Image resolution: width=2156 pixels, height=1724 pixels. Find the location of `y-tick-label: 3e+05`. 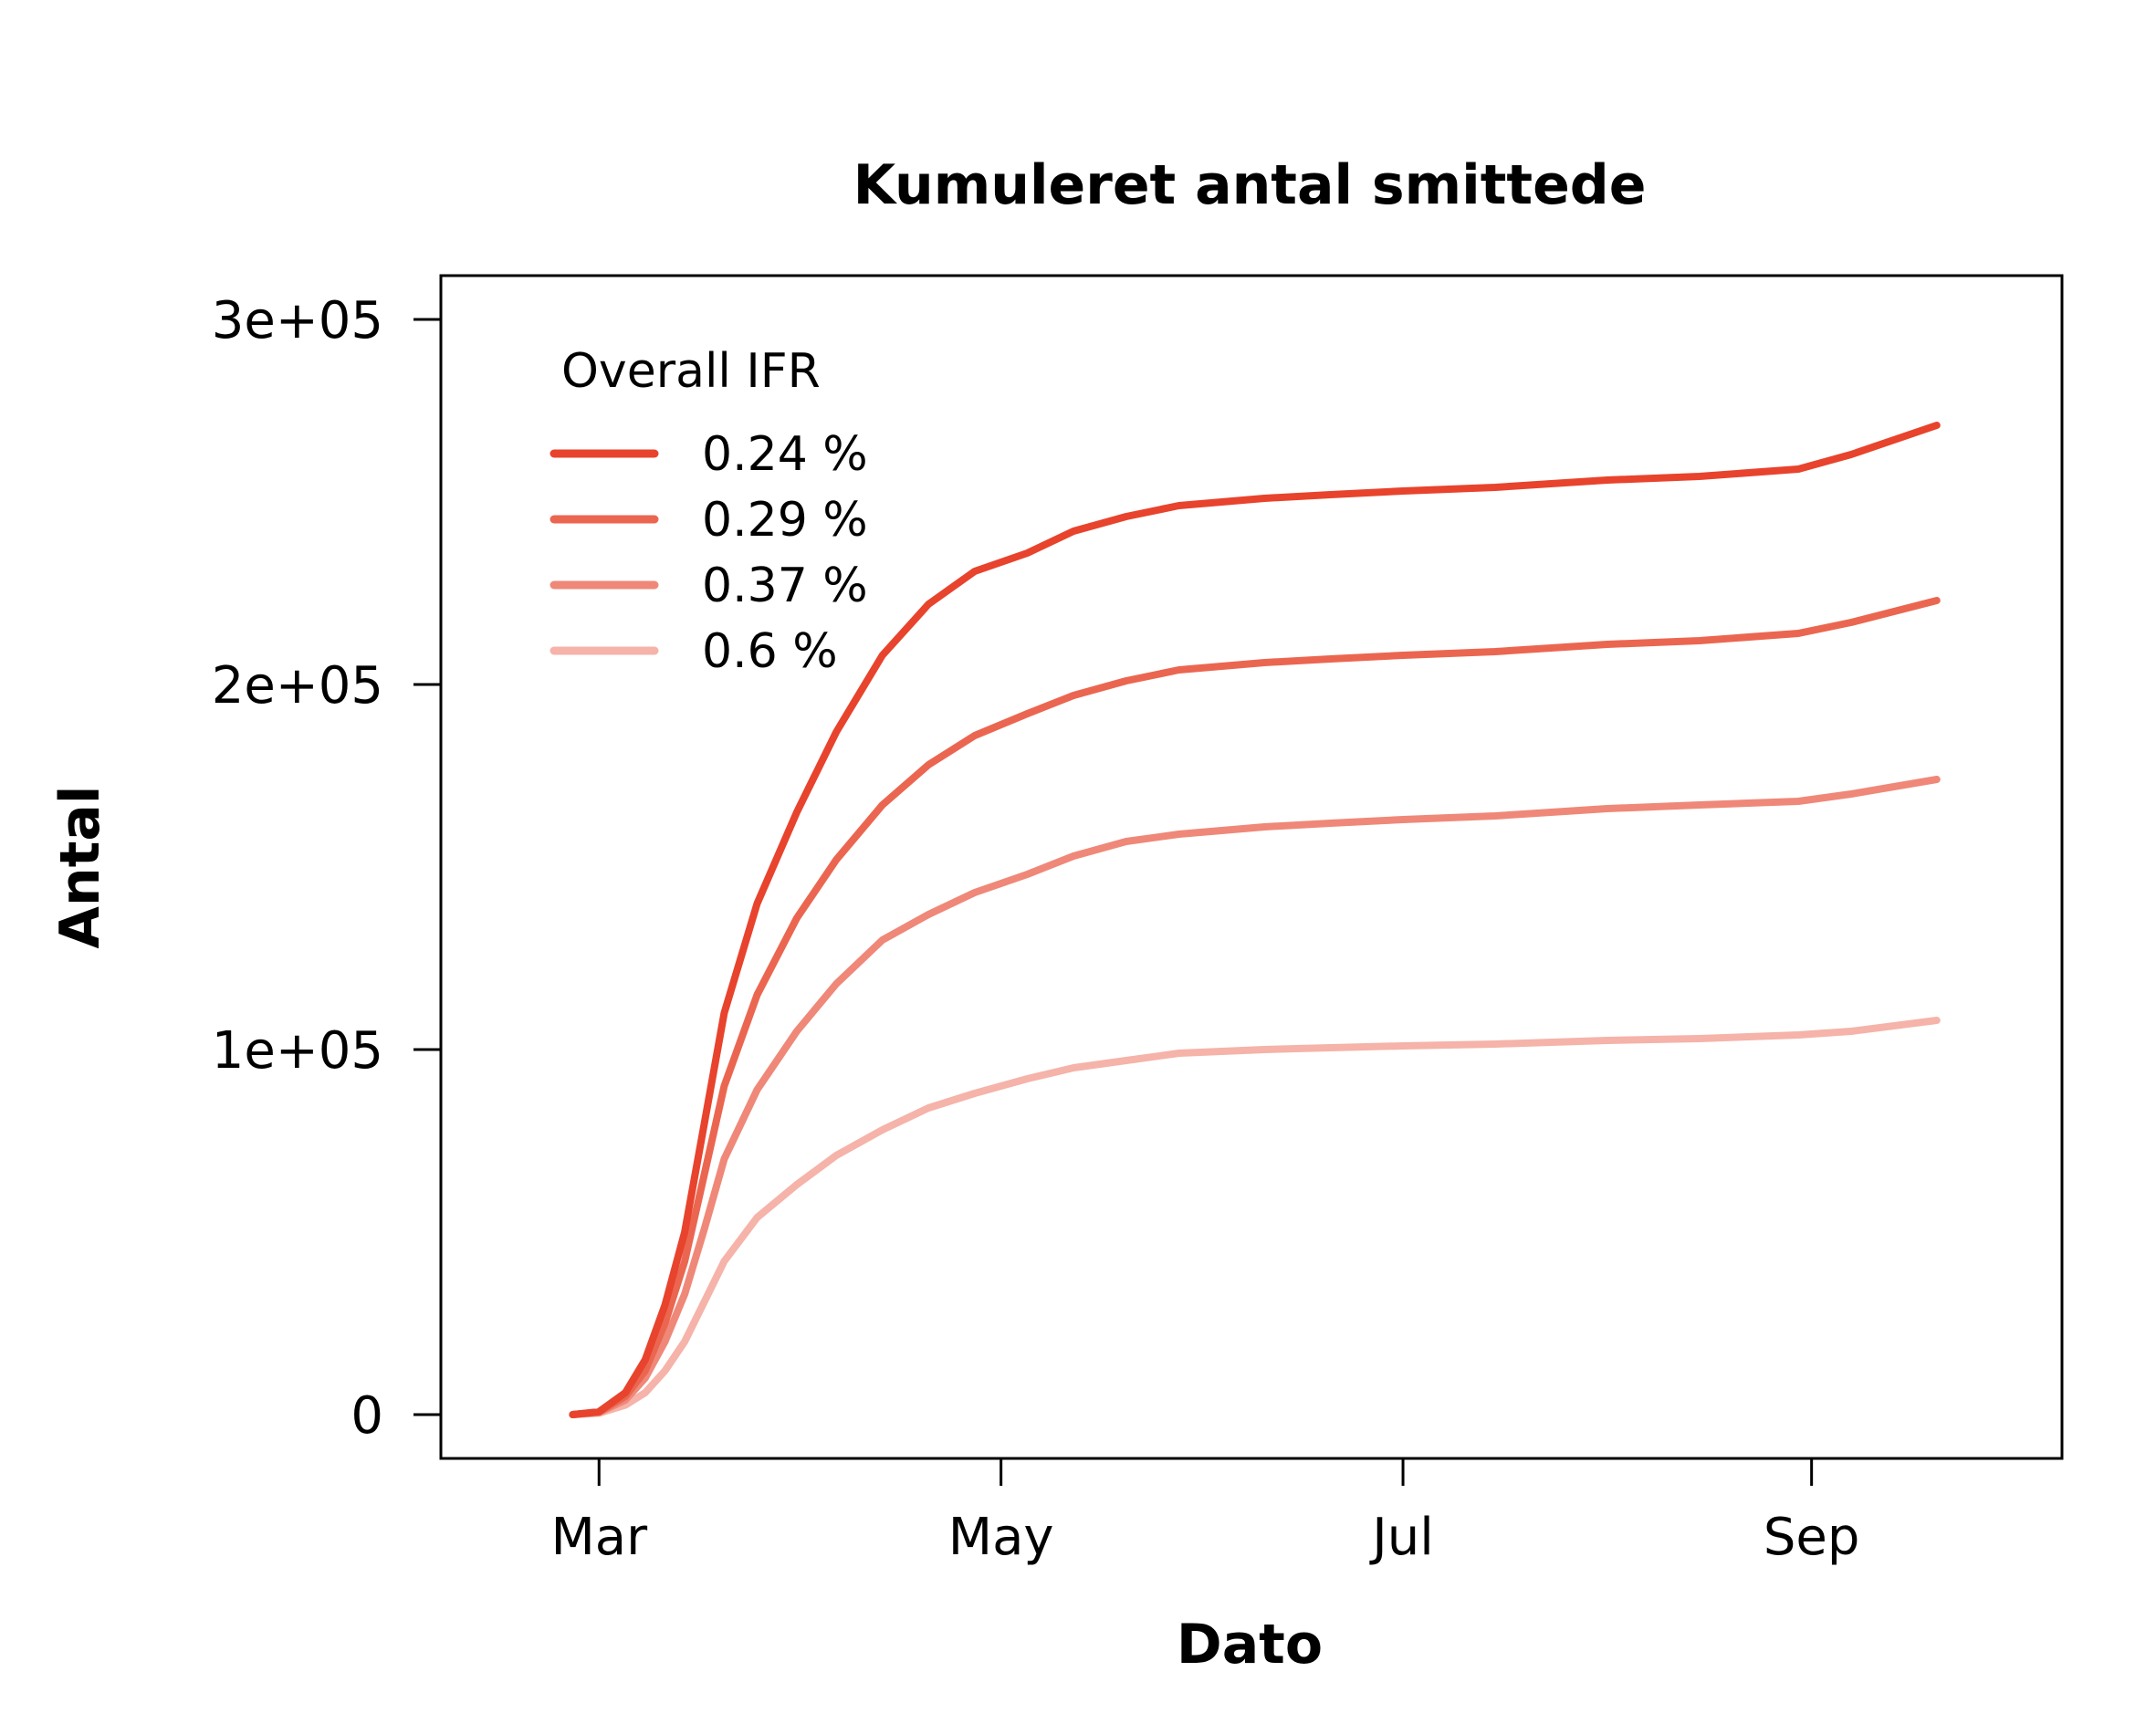

y-tick-label: 3e+05 is located at coordinates (298, 321).